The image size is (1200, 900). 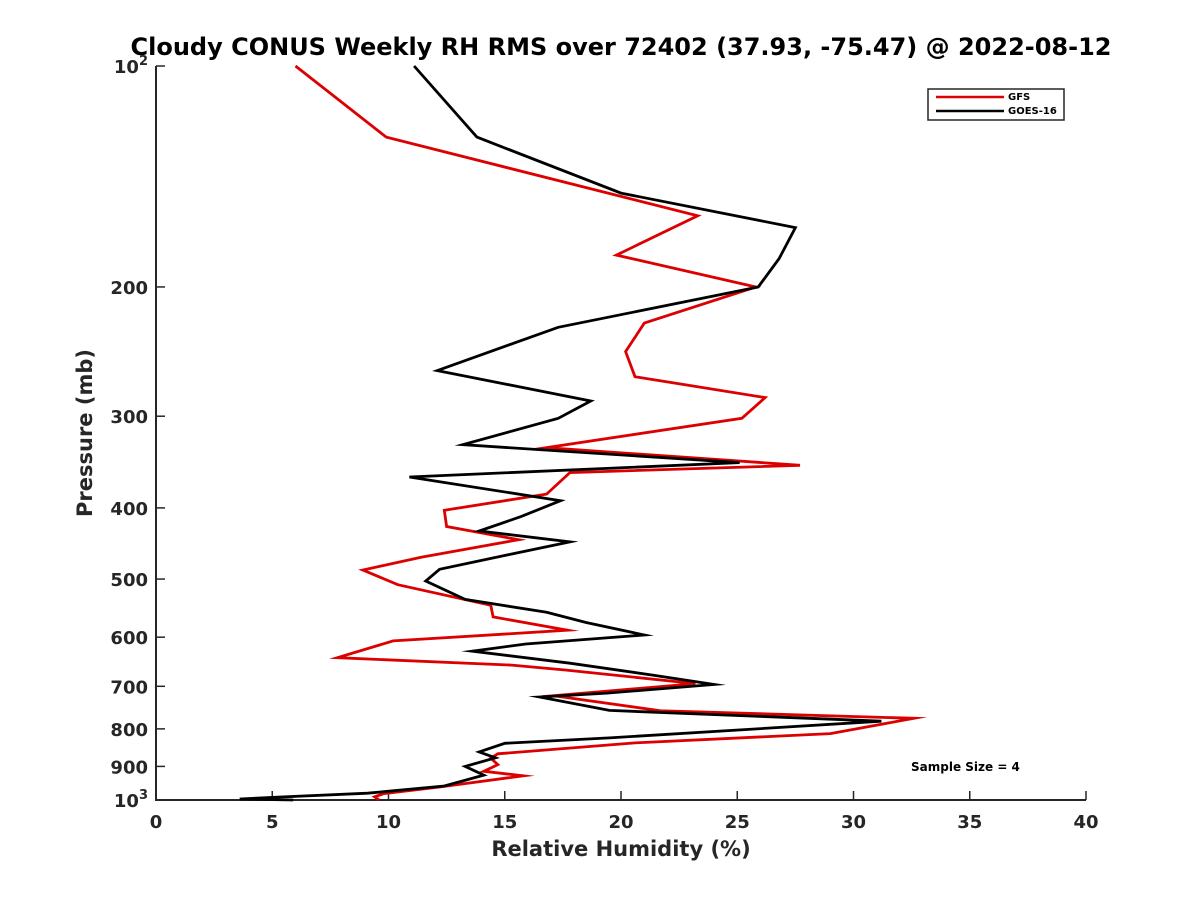 What do you see at coordinates (620, 849) in the screenshot?
I see `x-axis-label: Relative Humidity (%)` at bounding box center [620, 849].